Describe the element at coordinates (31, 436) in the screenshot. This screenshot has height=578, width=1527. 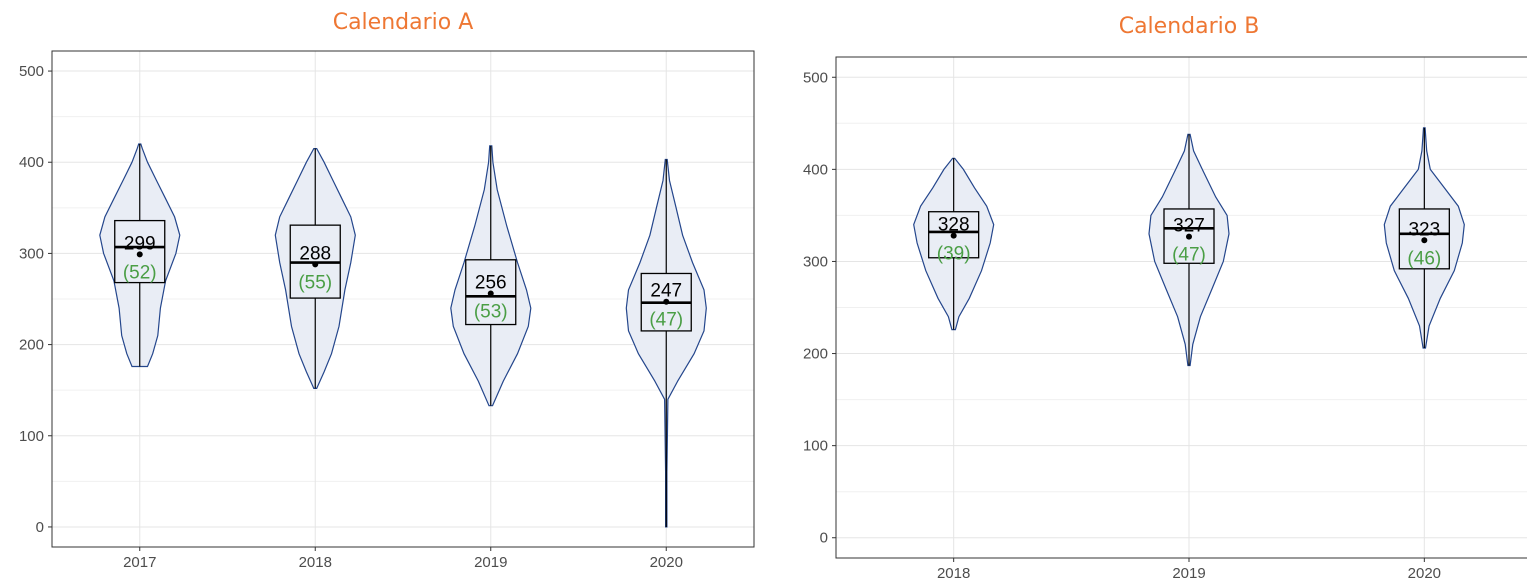
I see `y-tick-label-a: 100` at that location.